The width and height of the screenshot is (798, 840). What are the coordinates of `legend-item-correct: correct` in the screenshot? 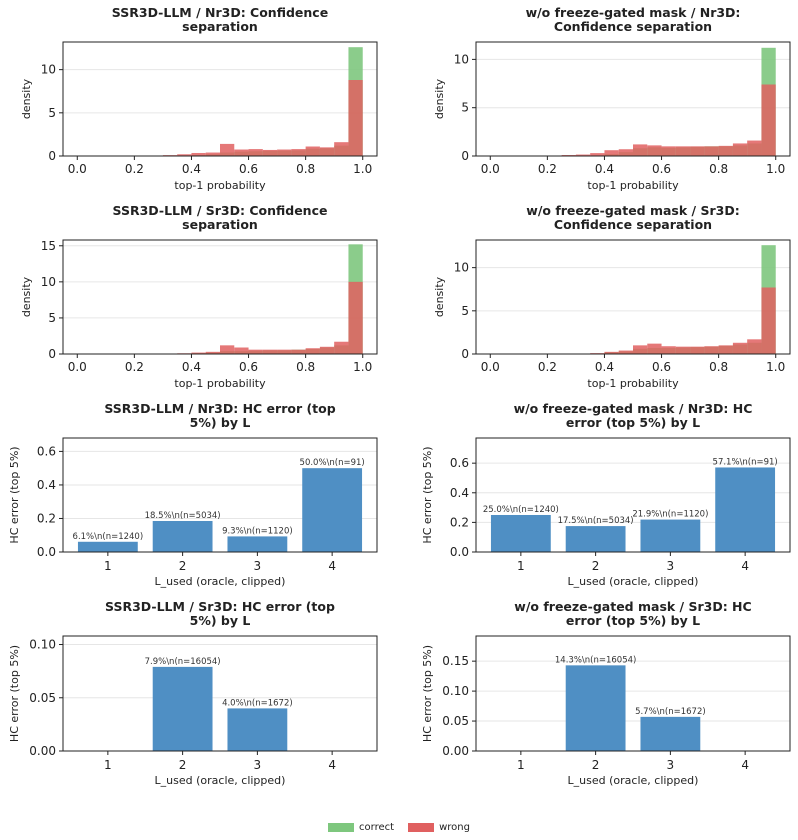 It's located at (361, 827).